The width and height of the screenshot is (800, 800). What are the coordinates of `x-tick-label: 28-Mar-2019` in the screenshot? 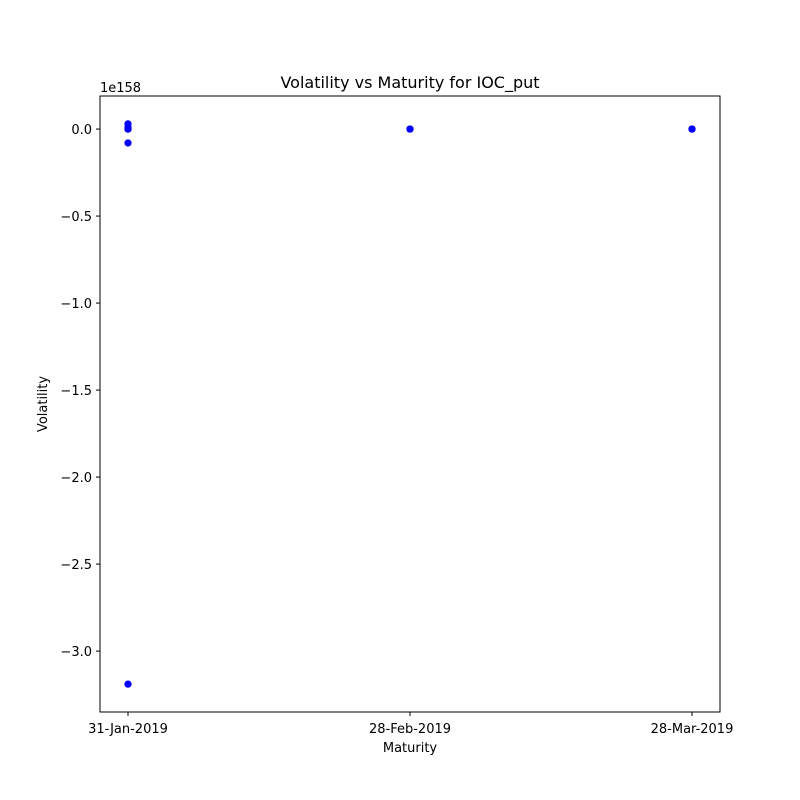 It's located at (692, 729).